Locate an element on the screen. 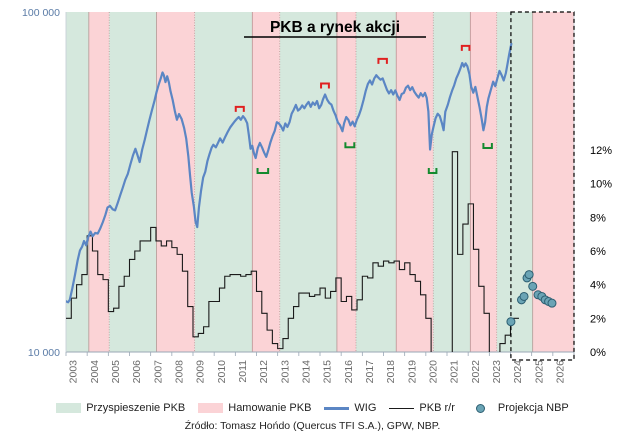 Image resolution: width=625 pixels, height=445 pixels. x-axis-year-label: 2013 is located at coordinates (285, 372).